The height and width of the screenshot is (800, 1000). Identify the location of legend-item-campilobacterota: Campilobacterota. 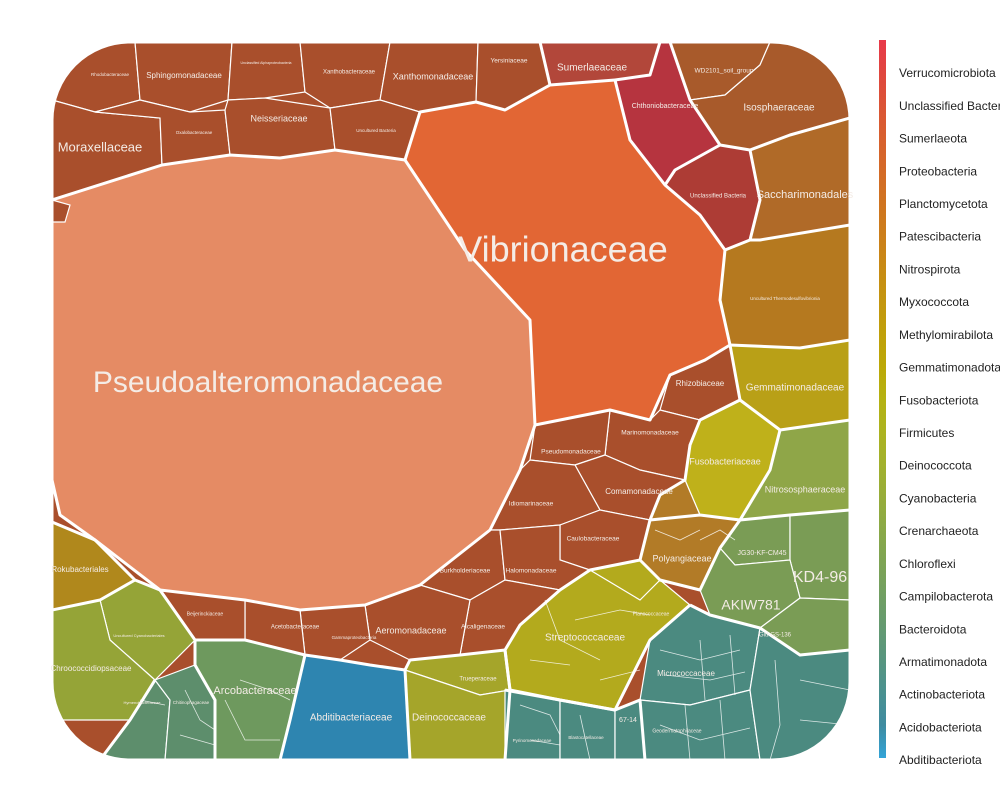
(946, 597).